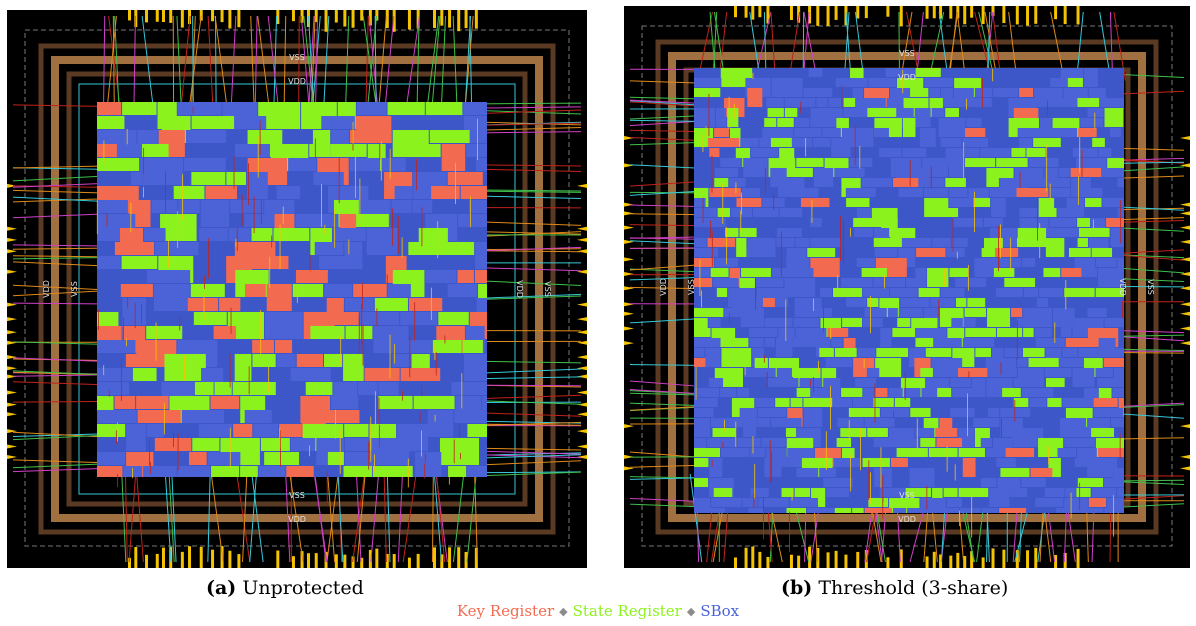 The height and width of the screenshot is (626, 1196). I want to click on legend-state-register: State Register, so click(627, 611).